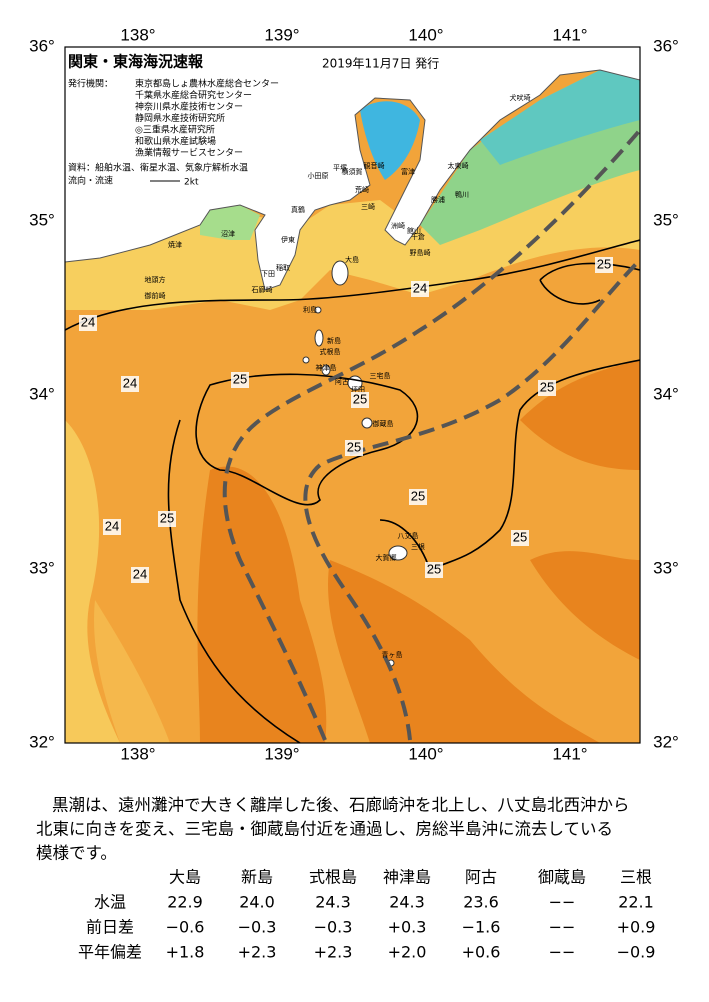 This screenshot has width=709, height=1002. I want to click on issuer: 静岡県水産技術研究所, so click(180, 118).